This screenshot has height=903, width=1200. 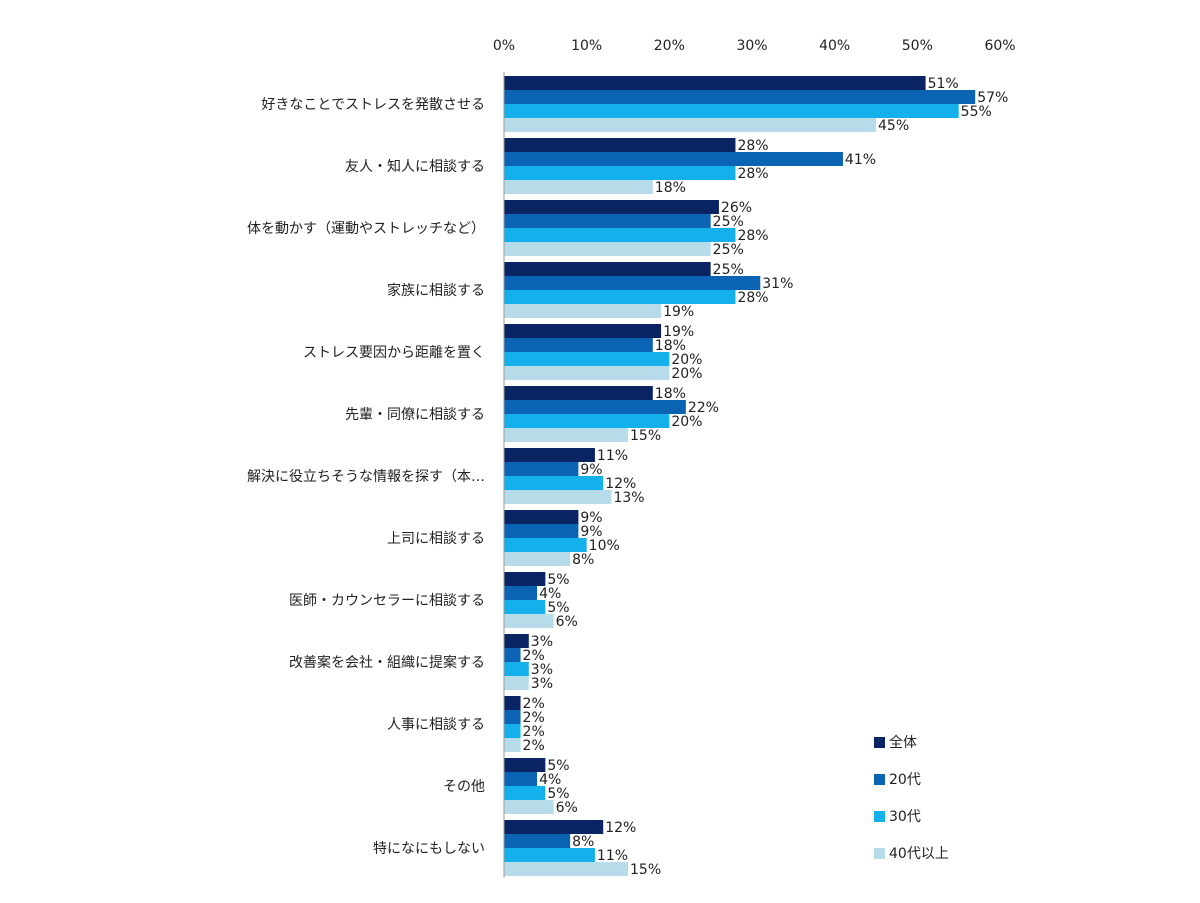 I want to click on legend-label: 全体, so click(x=903, y=742).